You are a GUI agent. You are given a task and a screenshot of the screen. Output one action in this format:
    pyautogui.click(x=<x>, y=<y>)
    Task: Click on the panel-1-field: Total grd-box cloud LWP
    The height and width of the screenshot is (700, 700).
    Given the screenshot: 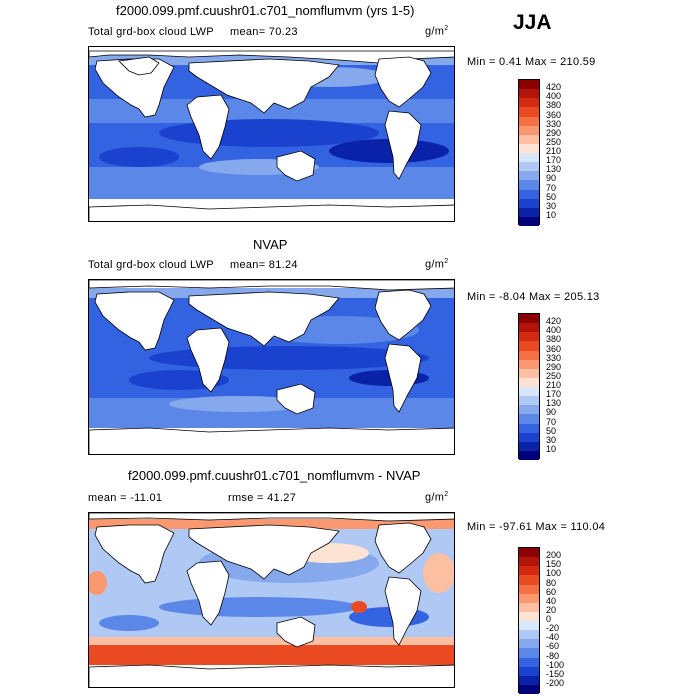 What is the action you would take?
    pyautogui.click(x=151, y=32)
    